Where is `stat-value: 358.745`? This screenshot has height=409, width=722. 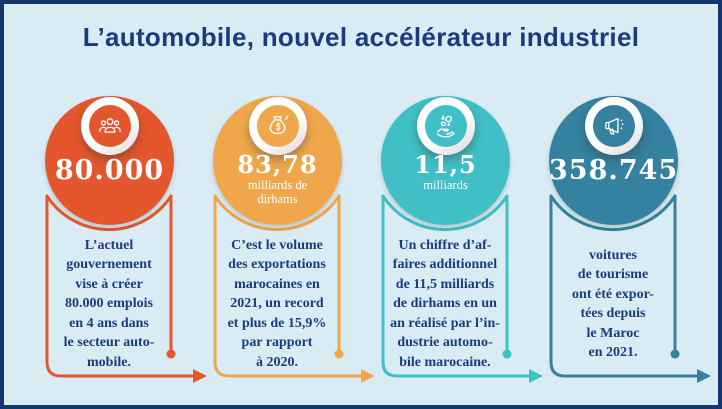
stat-value: 358.745 is located at coordinates (614, 170).